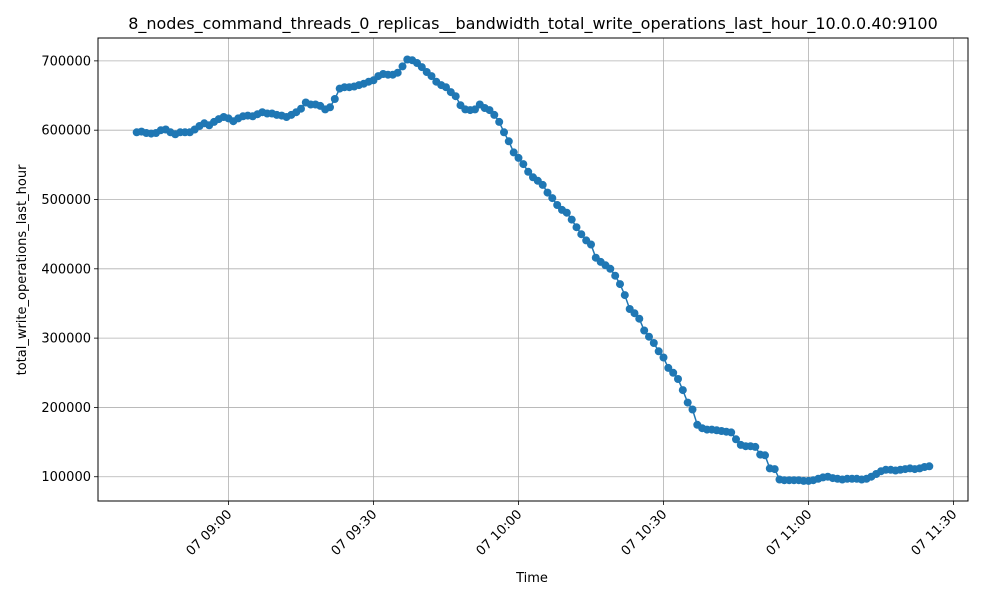 The height and width of the screenshot is (600, 1000). What do you see at coordinates (66, 269) in the screenshot?
I see `y-tick-label: 400000` at bounding box center [66, 269].